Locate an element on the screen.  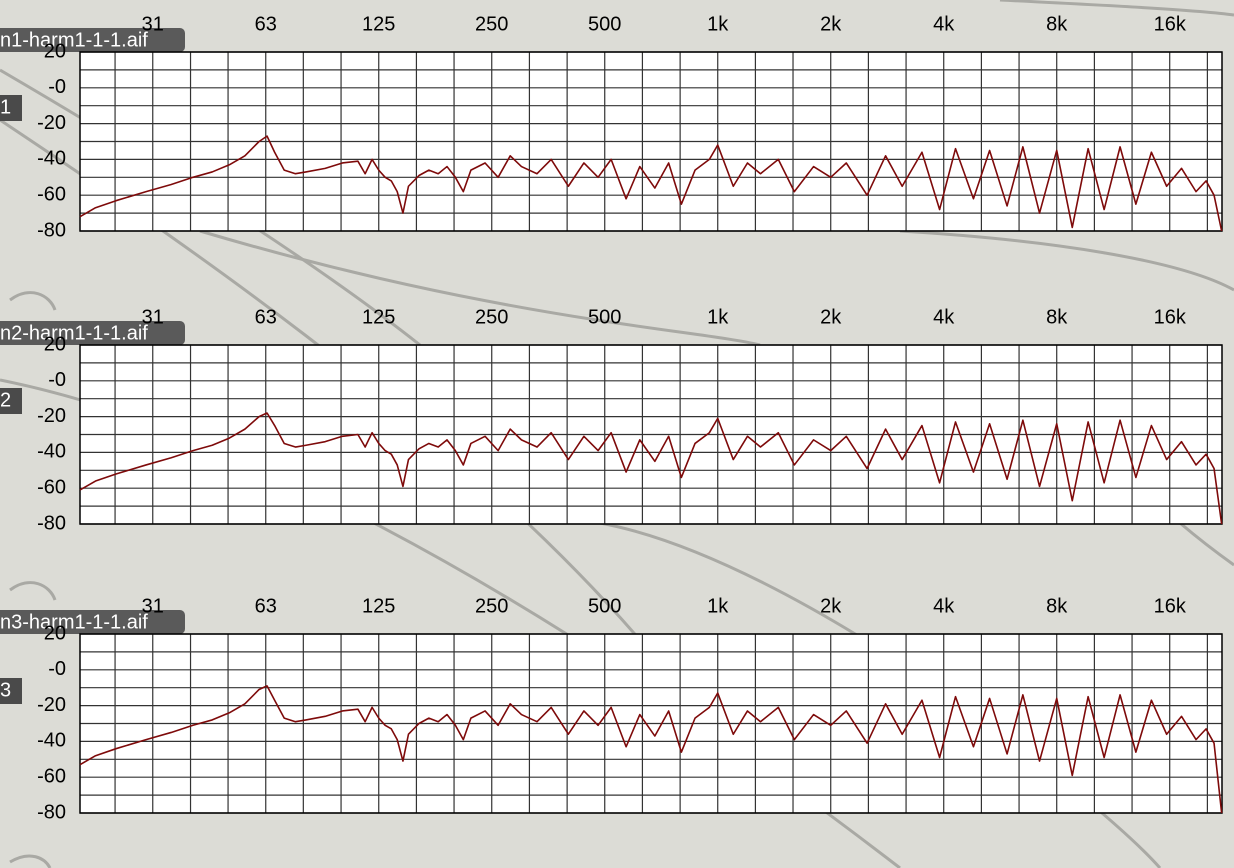
number-value: 1 is located at coordinates (5, 107).